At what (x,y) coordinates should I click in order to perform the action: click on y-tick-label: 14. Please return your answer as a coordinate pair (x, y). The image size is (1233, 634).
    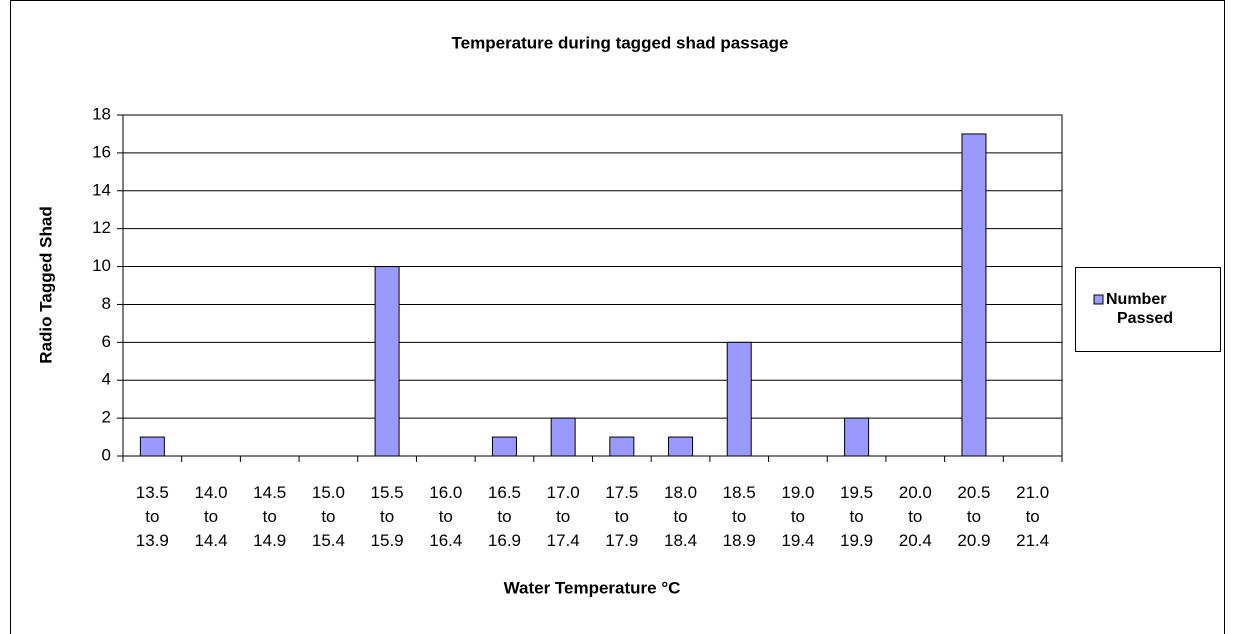
    Looking at the image, I should click on (101, 189).